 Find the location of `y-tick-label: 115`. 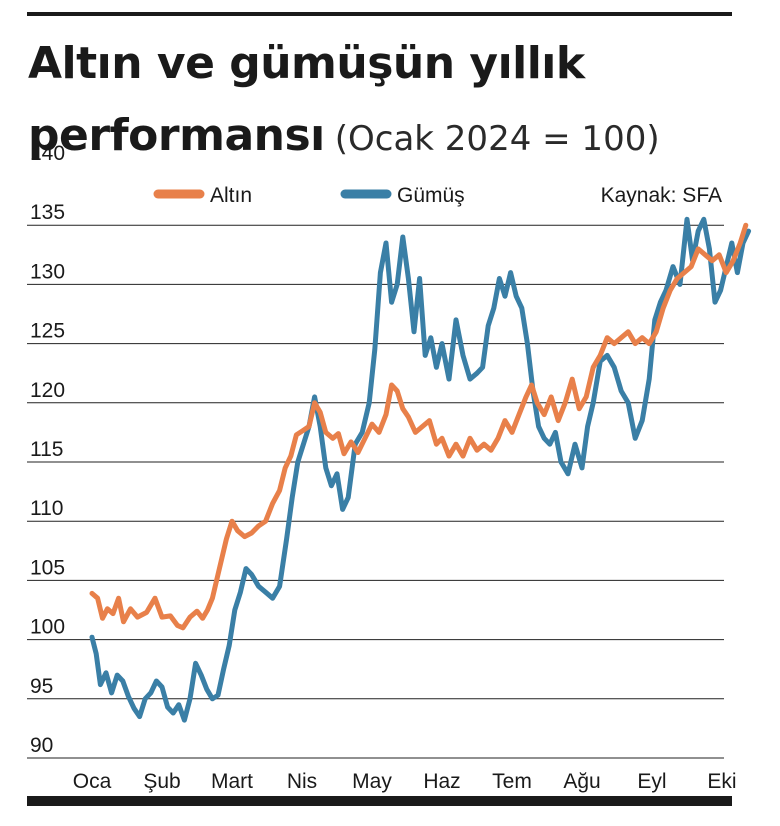

y-tick-label: 115 is located at coordinates (46, 449).